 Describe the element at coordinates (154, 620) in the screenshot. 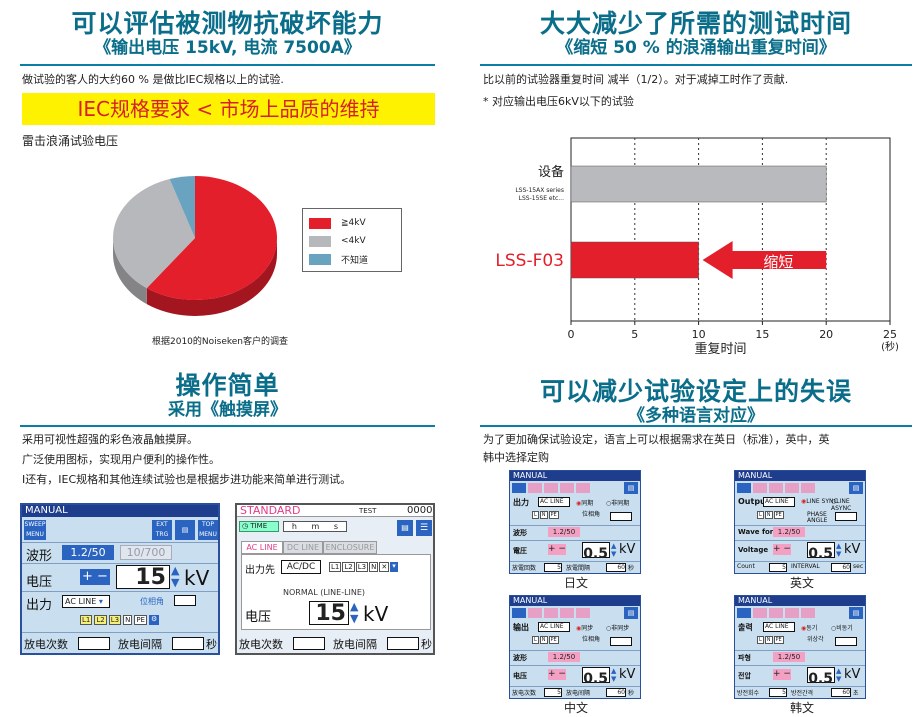

I see `settings-icon: ⚙` at that location.